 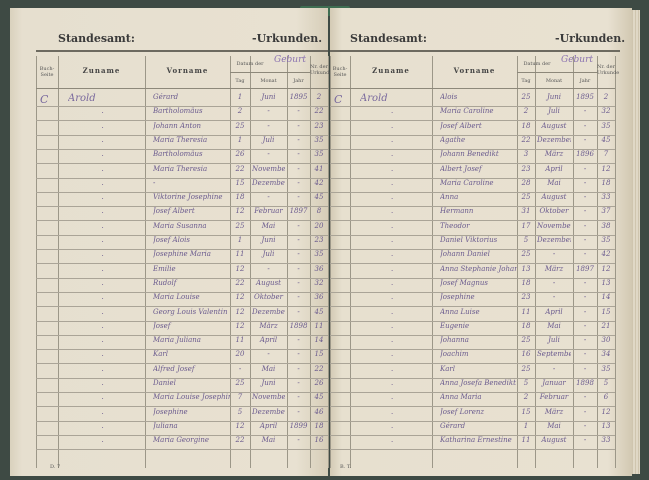 What do you see at coordinates (178, 111) in the screenshot?
I see `given-name: Bartholomäus` at bounding box center [178, 111].